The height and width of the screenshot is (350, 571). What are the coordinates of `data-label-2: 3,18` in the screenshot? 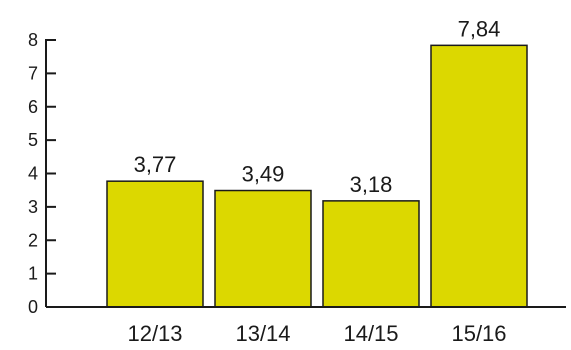 It's located at (371, 184).